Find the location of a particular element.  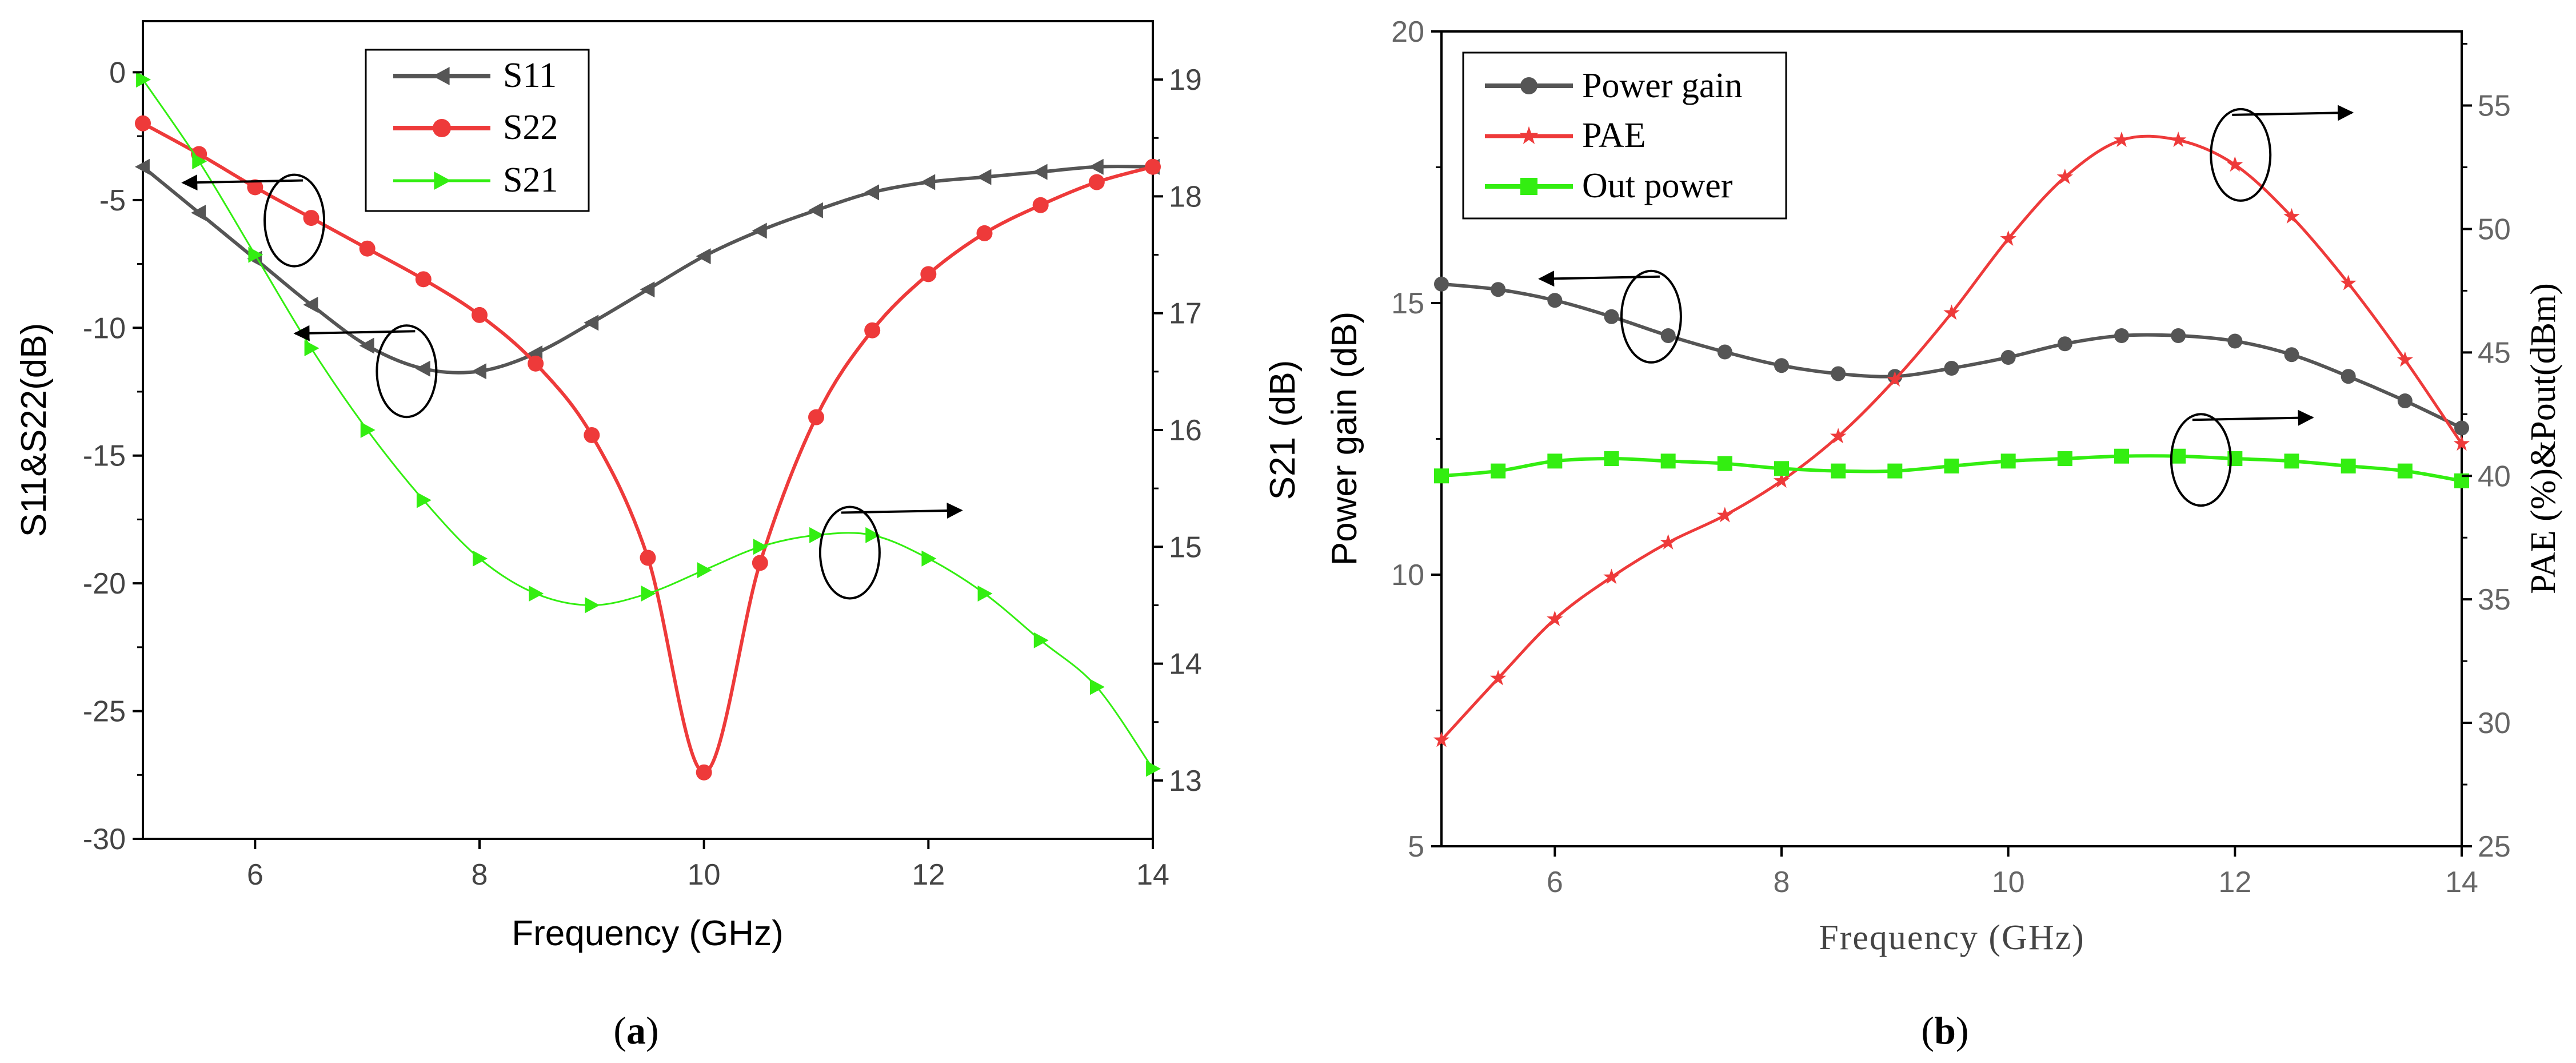

x-tick-label: 10 is located at coordinates (705, 875).